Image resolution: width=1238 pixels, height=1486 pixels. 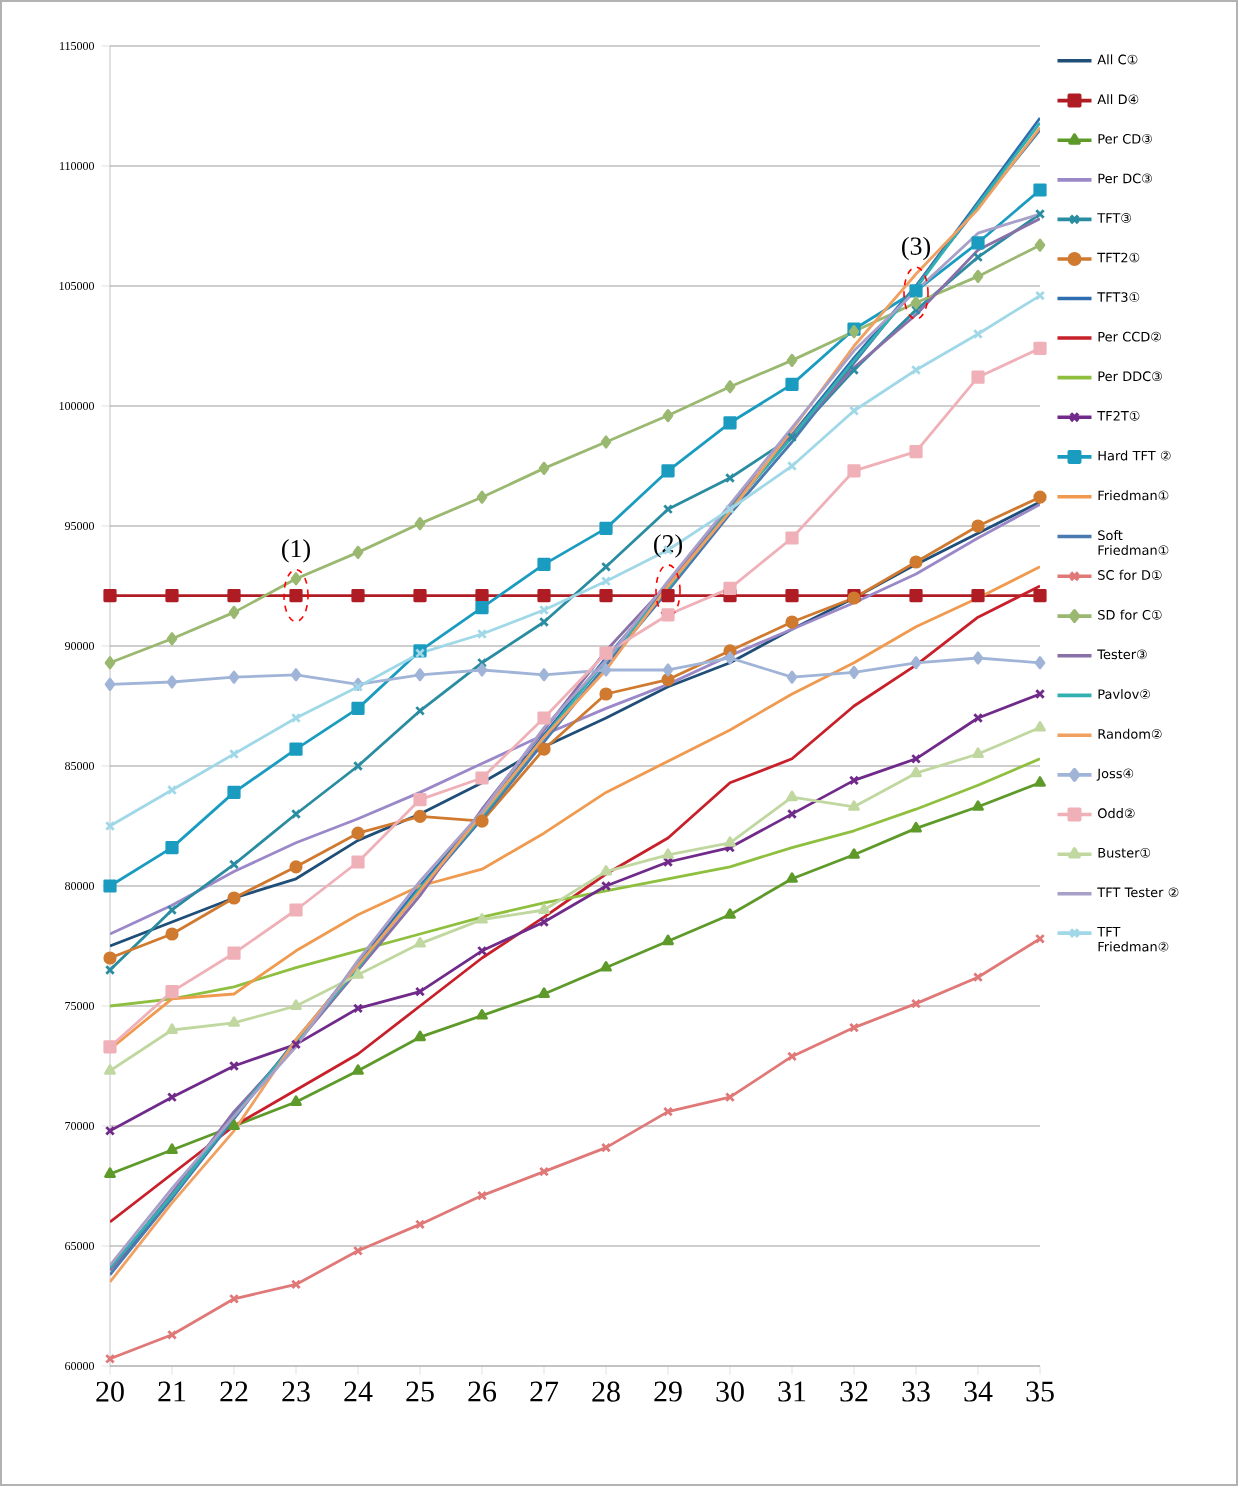 I want to click on x-tick-label: 31, so click(x=792, y=1391).